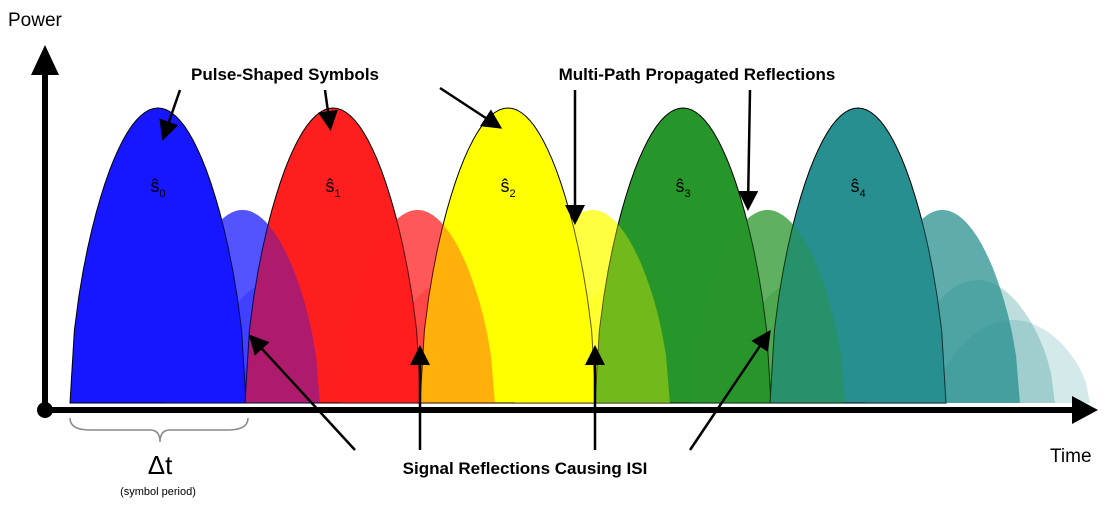 Image resolution: width=1112 pixels, height=512 pixels. I want to click on symbol-label: ŝ0, so click(157, 188).